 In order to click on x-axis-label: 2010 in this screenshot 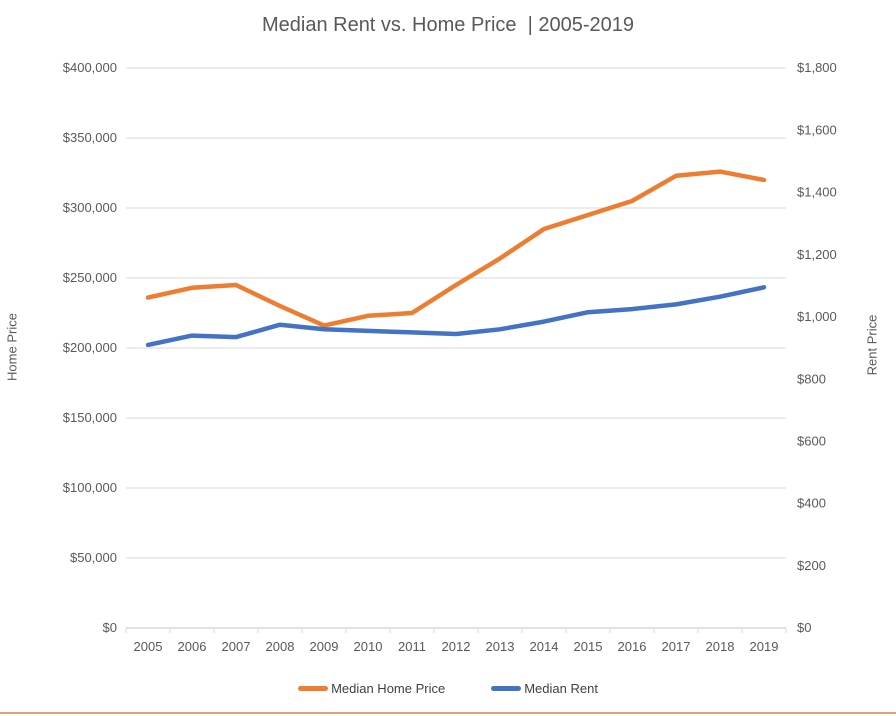, I will do `click(368, 646)`.